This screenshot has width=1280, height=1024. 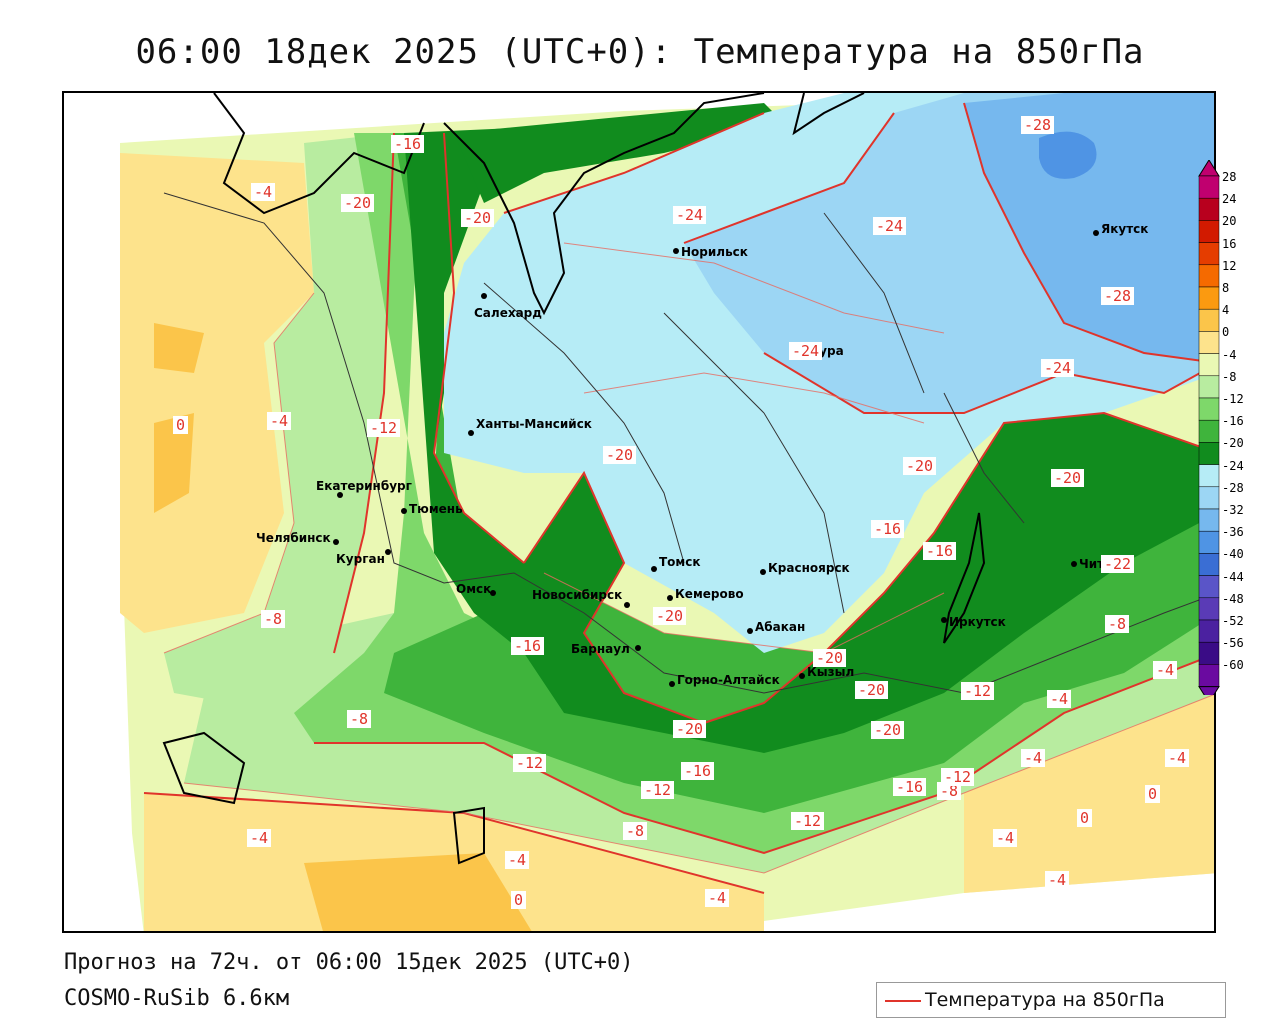 What do you see at coordinates (680, 562) in the screenshot?
I see `city-label-tomsk: Томск` at bounding box center [680, 562].